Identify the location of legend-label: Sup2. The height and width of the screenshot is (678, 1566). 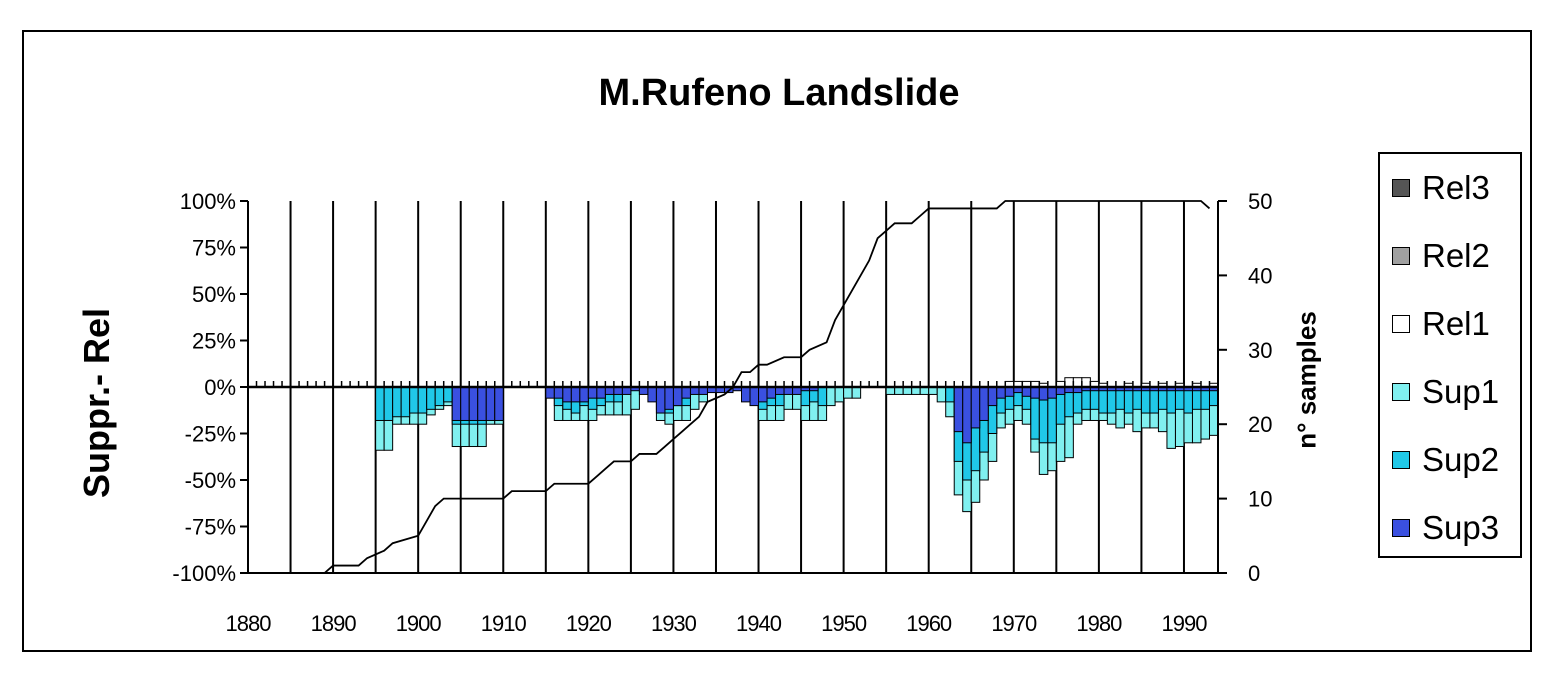
(1461, 459).